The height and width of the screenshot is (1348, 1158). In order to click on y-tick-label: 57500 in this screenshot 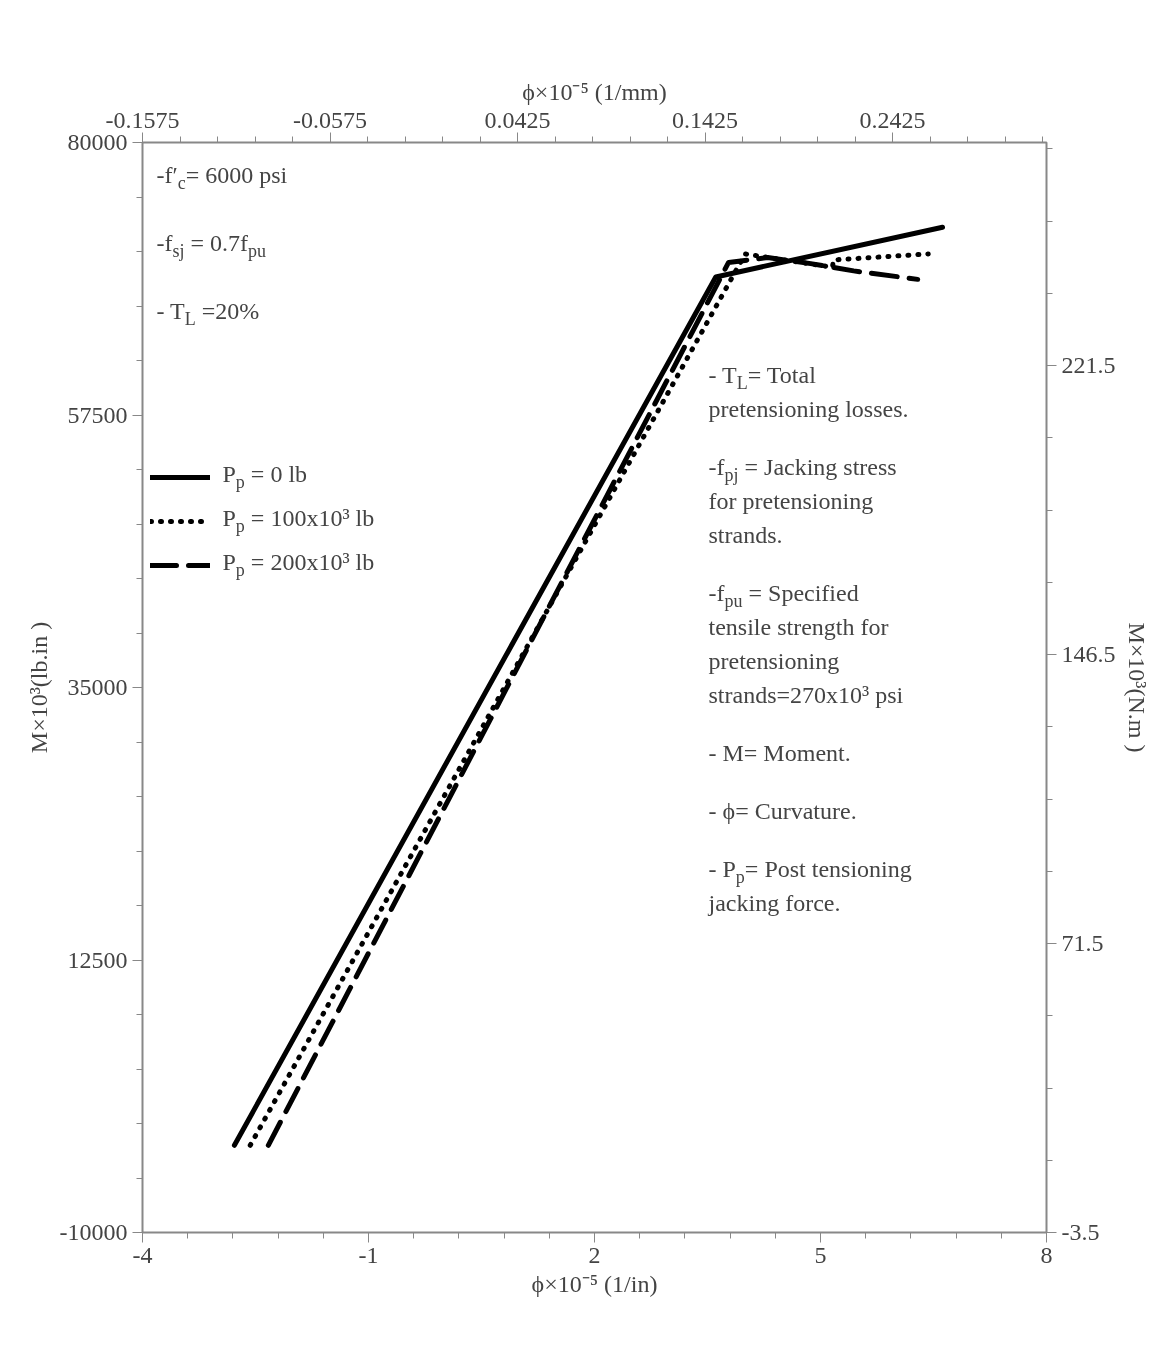, I will do `click(97, 414)`.